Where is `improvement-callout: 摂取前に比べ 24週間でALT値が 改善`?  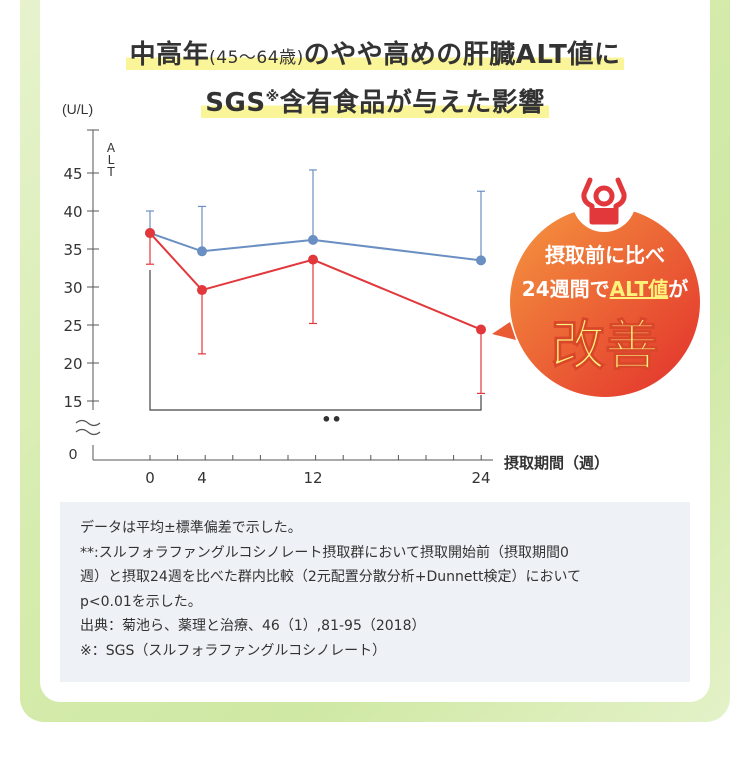
improvement-callout: 摂取前に比べ 24週間でALT値が 改善 is located at coordinates (596, 282).